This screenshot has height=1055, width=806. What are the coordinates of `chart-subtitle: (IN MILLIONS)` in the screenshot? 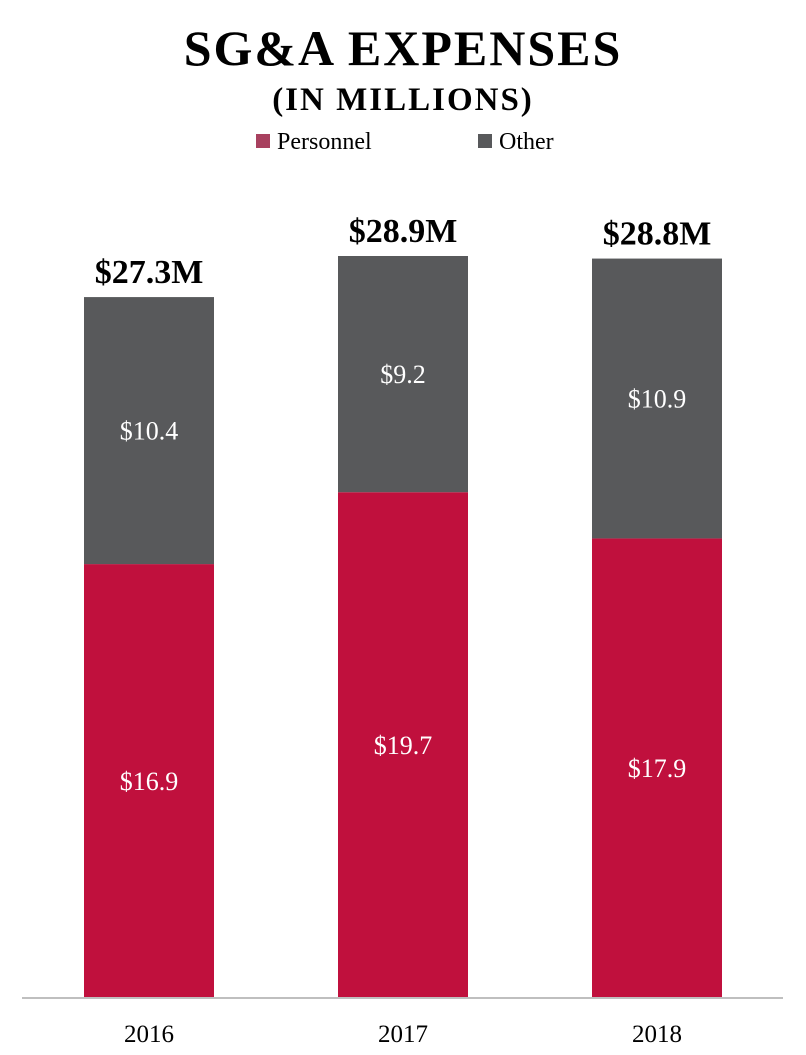 It's located at (403, 100).